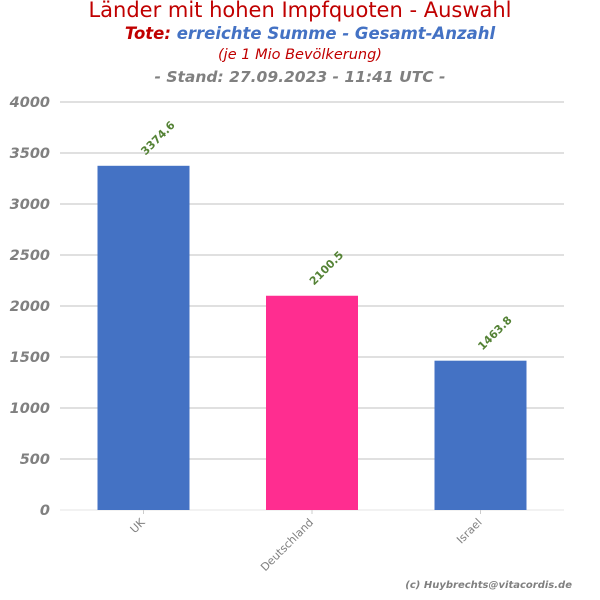  Describe the element at coordinates (30, 307) in the screenshot. I see `y-tick-label-2000: 2000` at that location.